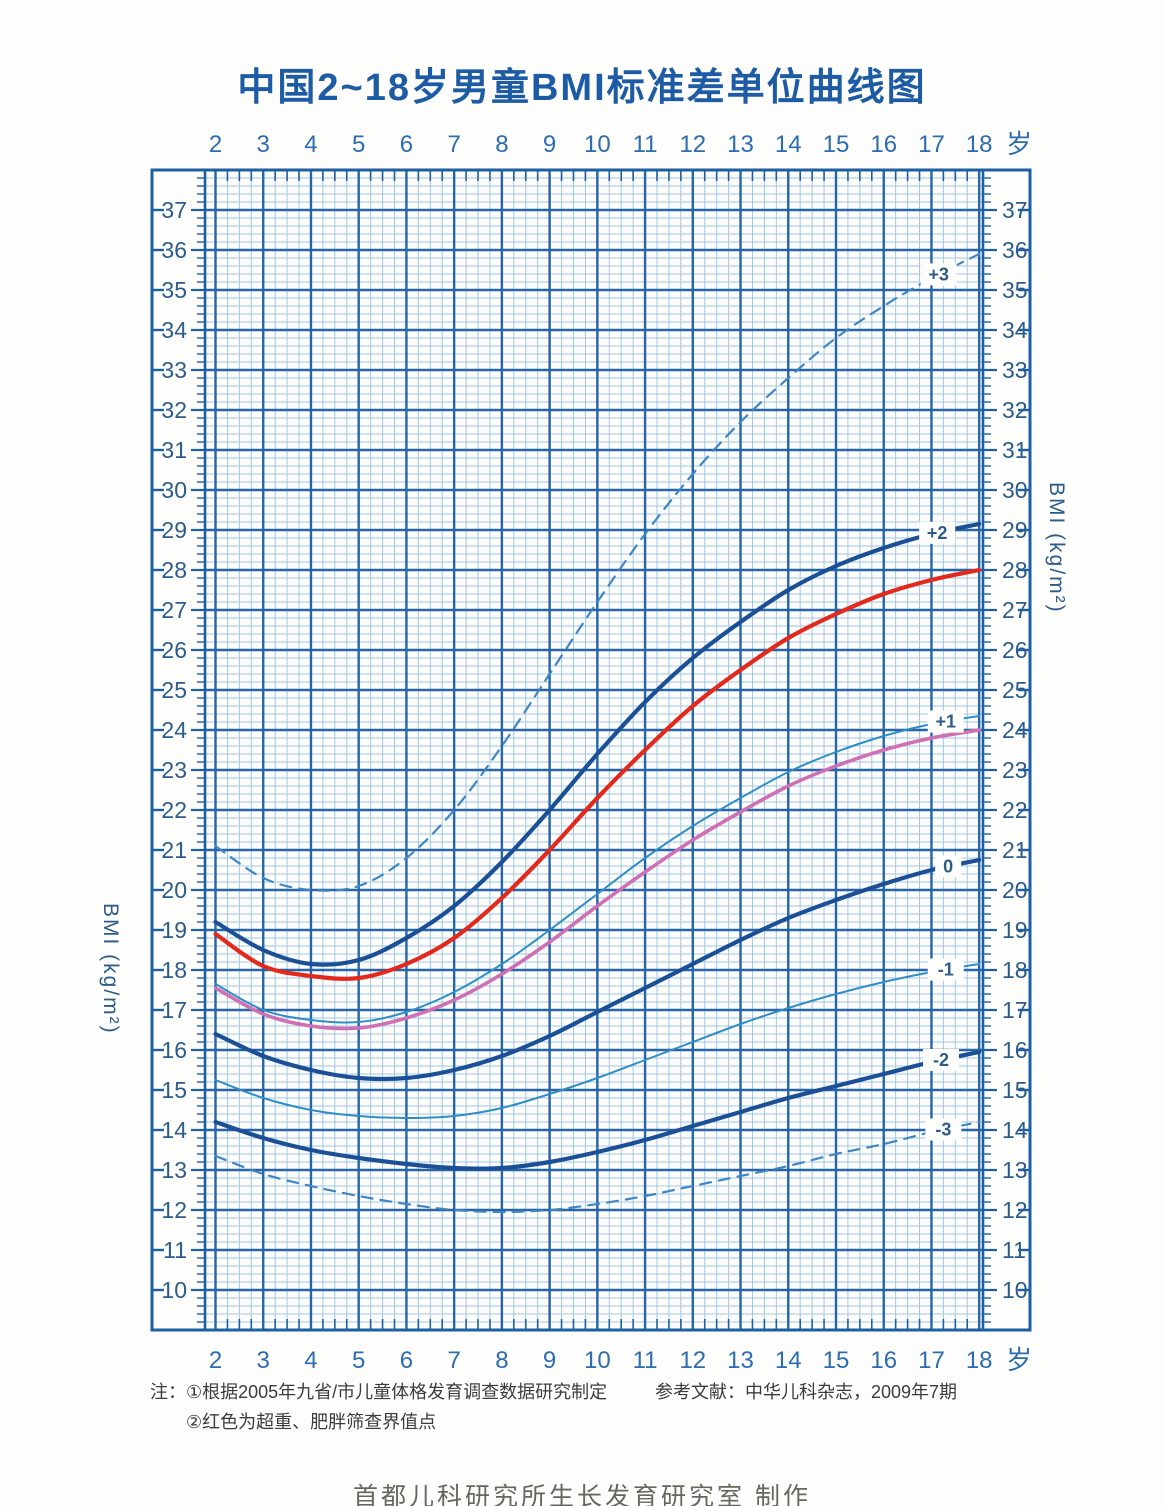 The width and height of the screenshot is (1164, 1506). What do you see at coordinates (1015, 970) in the screenshot?
I see `y-tick-label-right: 18` at bounding box center [1015, 970].